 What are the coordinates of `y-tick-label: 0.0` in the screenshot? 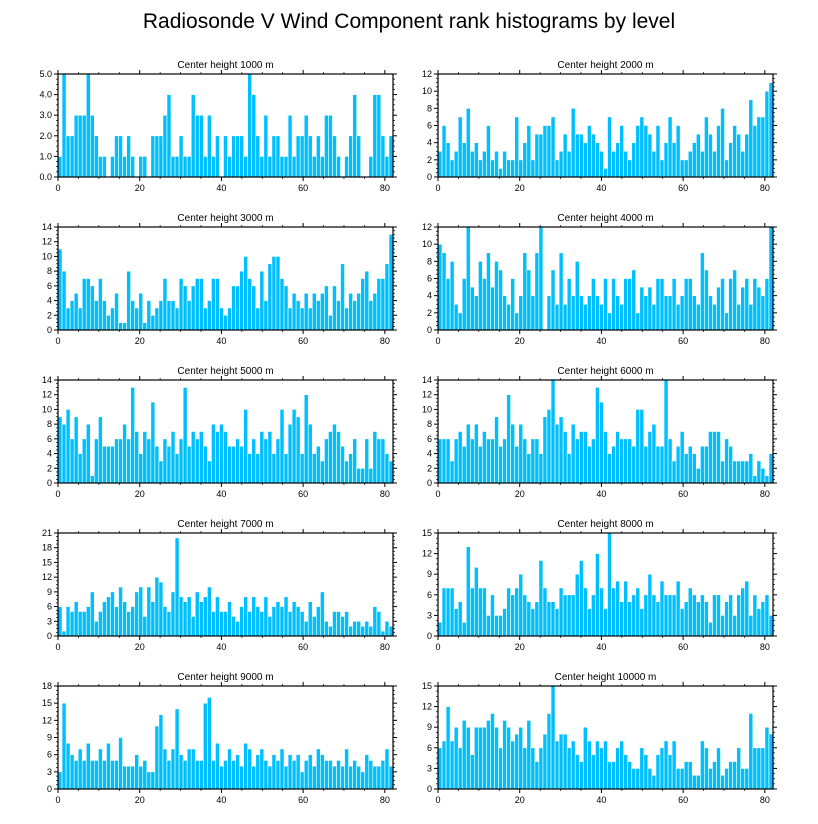 It's located at (45, 177).